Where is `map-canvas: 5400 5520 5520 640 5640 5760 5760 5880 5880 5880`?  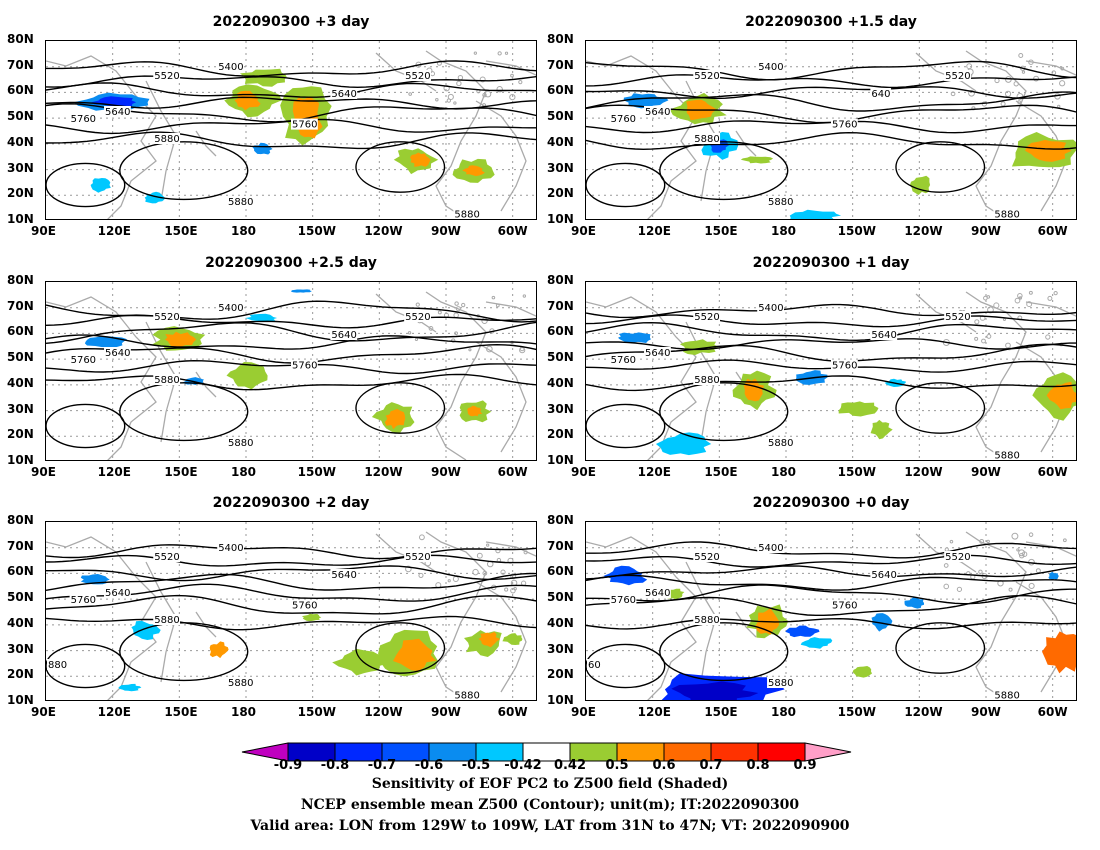
map-canvas: 5400 5520 5520 640 5640 5760 5760 5880 5880 5880 is located at coordinates (831, 130).